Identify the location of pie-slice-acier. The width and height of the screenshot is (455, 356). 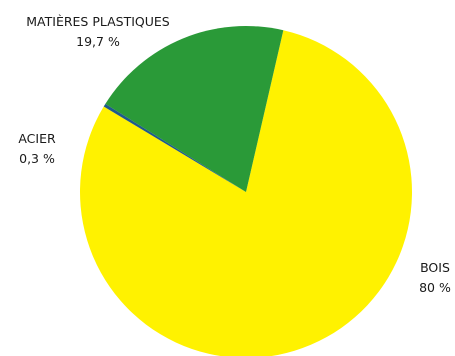
(175, 147).